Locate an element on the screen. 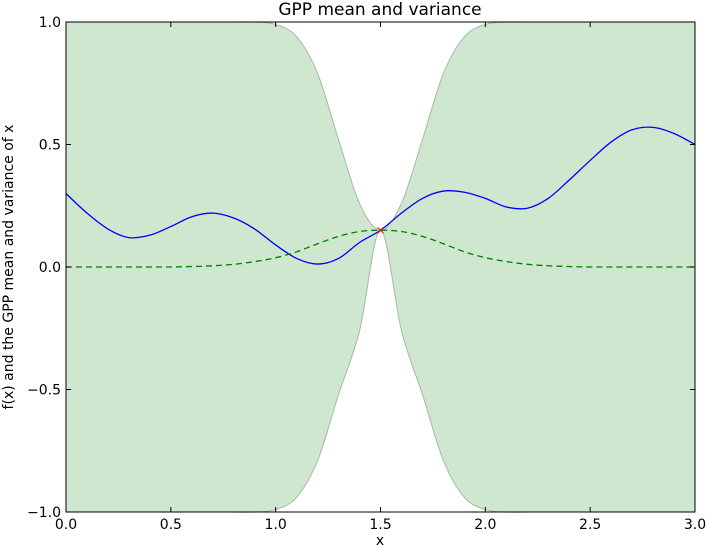 Image resolution: width=707 pixels, height=545 pixels. series-line-gpp-mean is located at coordinates (380, 248).